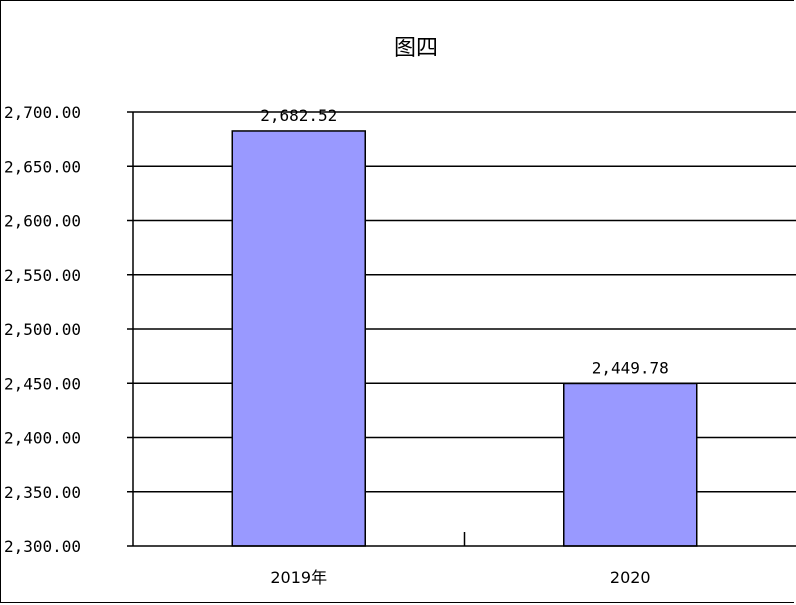 The width and height of the screenshot is (796, 605). I want to click on y-tick-label: 2,500.00, so click(42, 329).